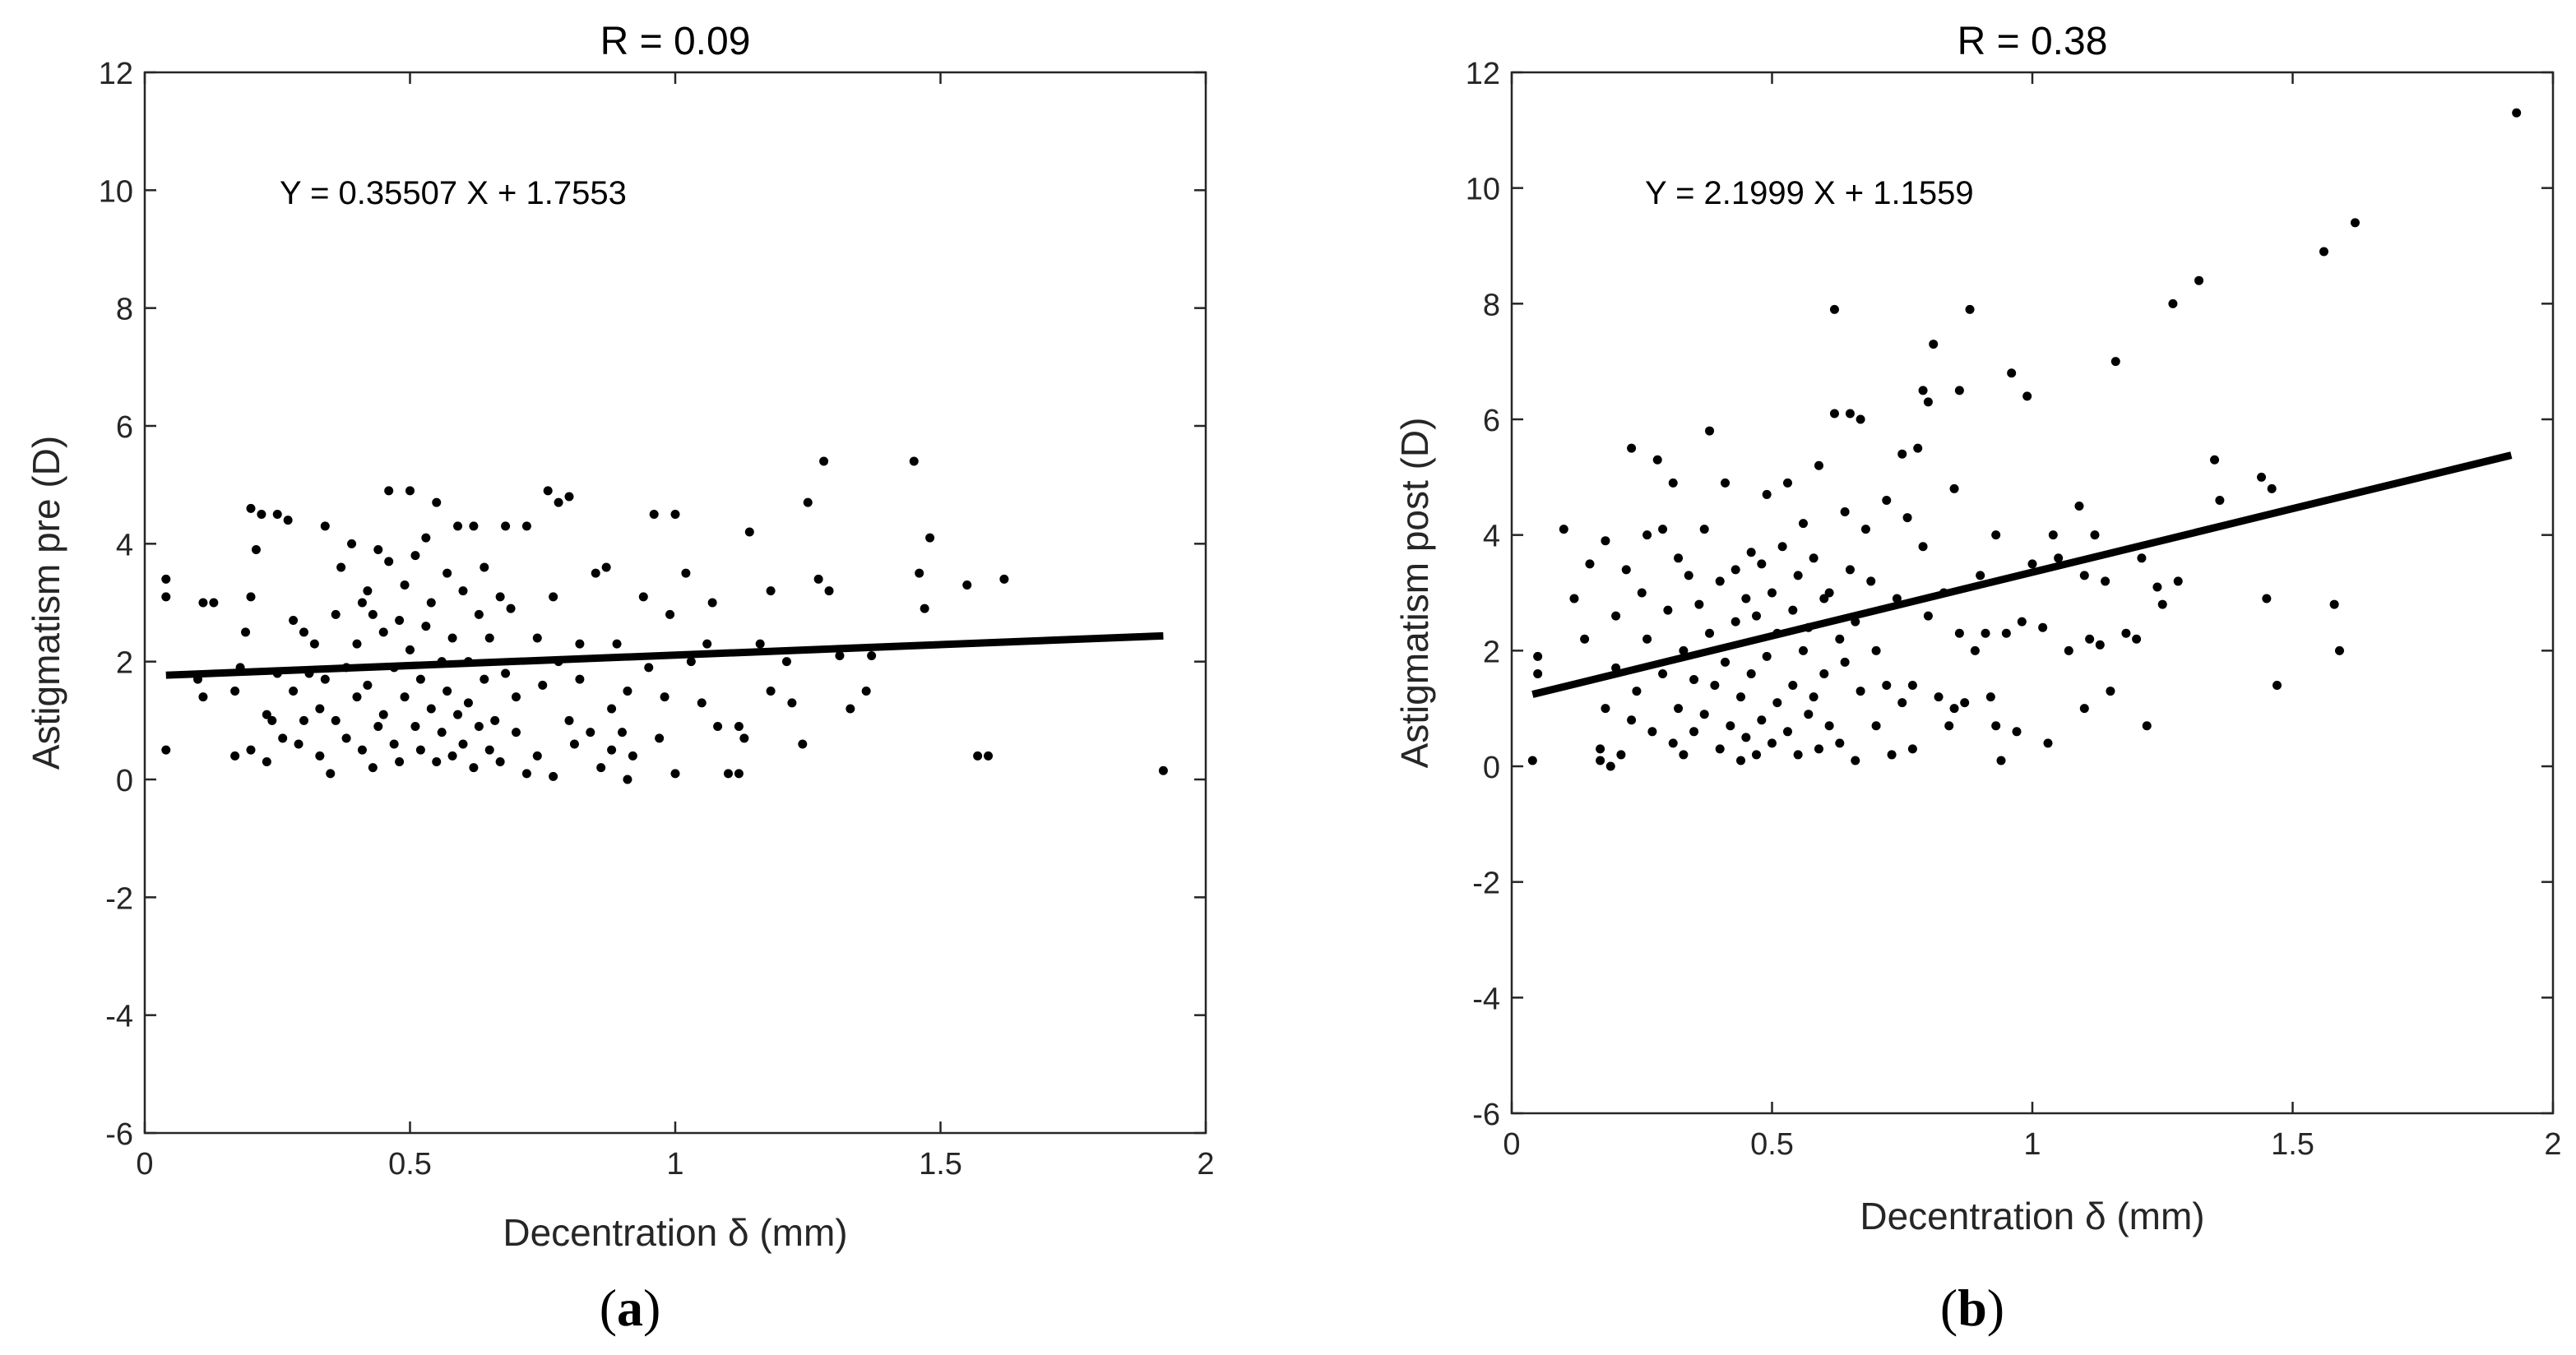  I want to click on regression-equation-a: Y = 0.35507 X + 1.7553, so click(453, 193).